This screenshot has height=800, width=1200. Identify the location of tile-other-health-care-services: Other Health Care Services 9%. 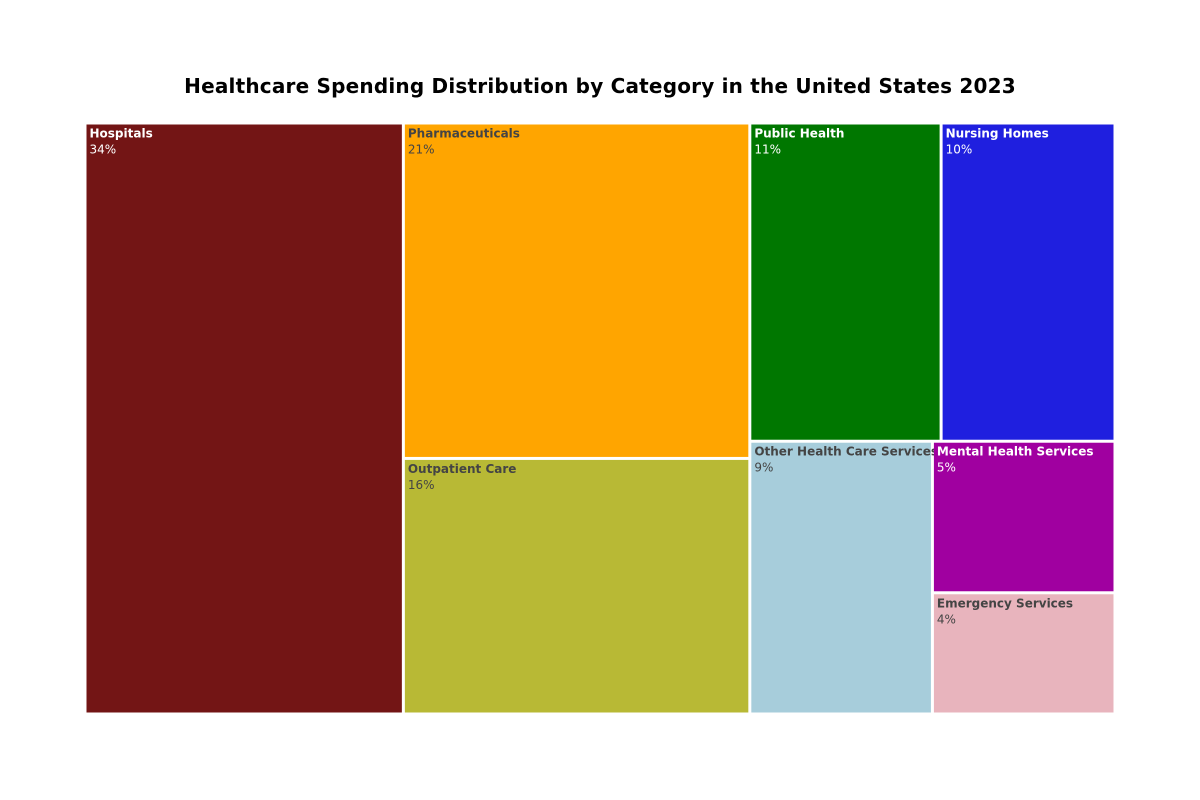
(844, 577).